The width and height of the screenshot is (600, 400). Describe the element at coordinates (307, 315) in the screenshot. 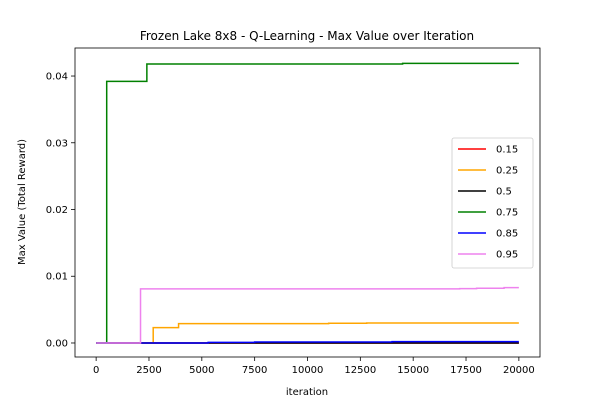

I see `series-line-0.95` at that location.